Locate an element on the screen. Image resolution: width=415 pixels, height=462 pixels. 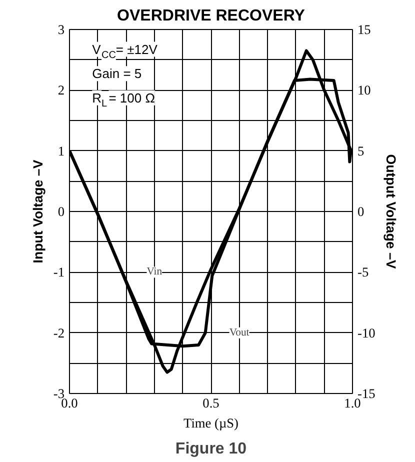
x-tick-label: 1.0 is located at coordinates (353, 403).